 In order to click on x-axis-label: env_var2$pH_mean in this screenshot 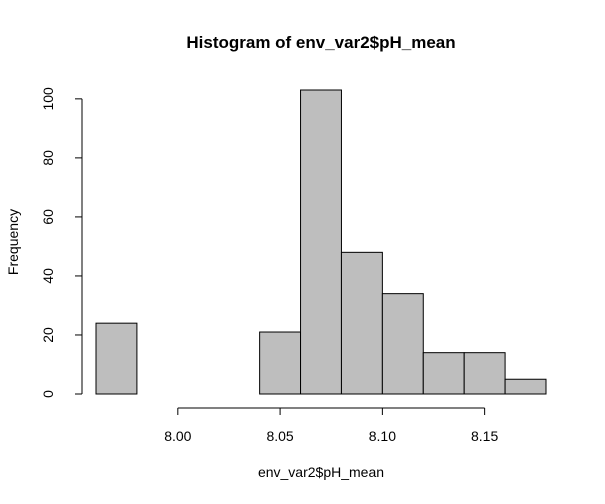, I will do `click(321, 472)`.